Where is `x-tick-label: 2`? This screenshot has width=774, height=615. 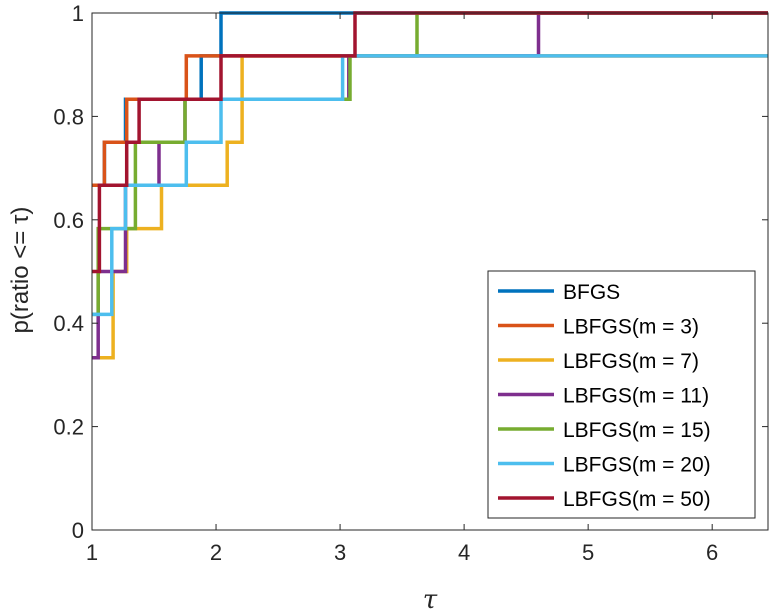 x-tick-label: 2 is located at coordinates (216, 552).